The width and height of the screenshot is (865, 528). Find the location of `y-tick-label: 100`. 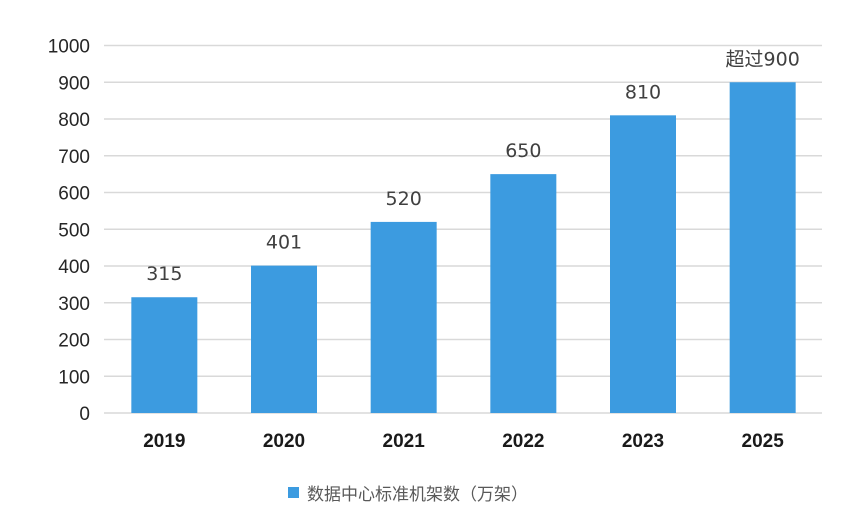

y-tick-label: 100 is located at coordinates (74, 377).